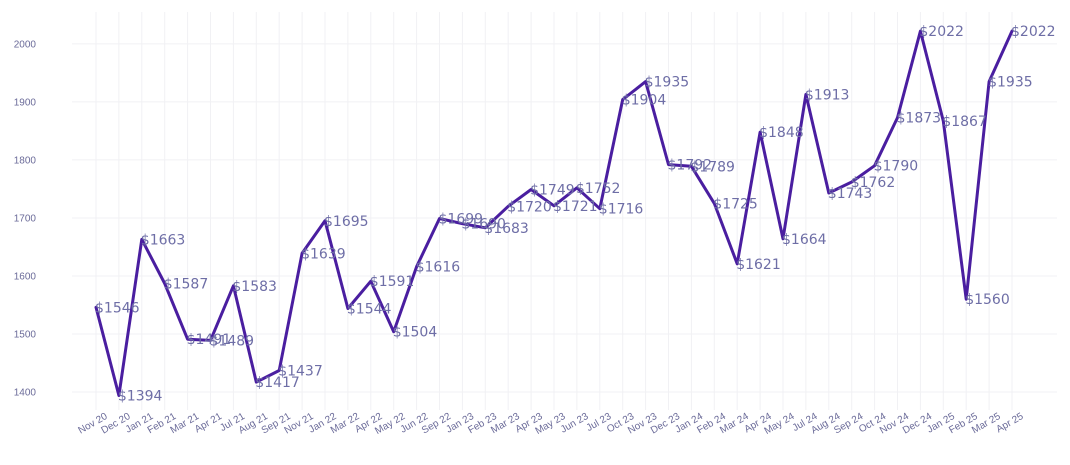 This screenshot has height=465, width=1070. What do you see at coordinates (1009, 423) in the screenshot?
I see `x-tick-label: Apr 25` at bounding box center [1009, 423].